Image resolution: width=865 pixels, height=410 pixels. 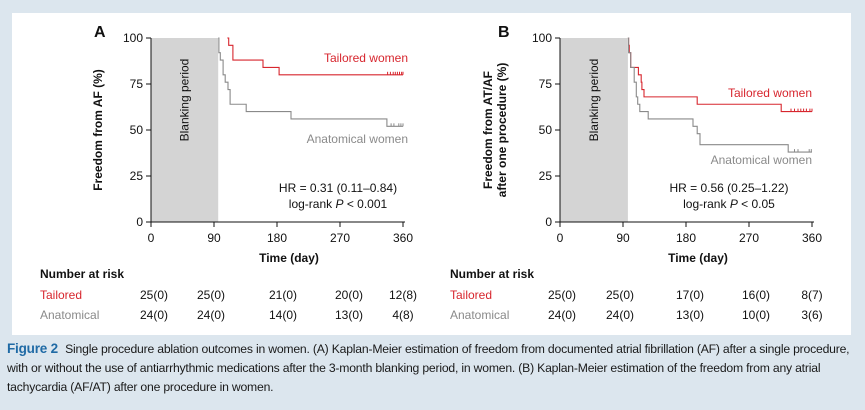 I want to click on panel-b-x-axis-title: Time (day), so click(x=698, y=258).